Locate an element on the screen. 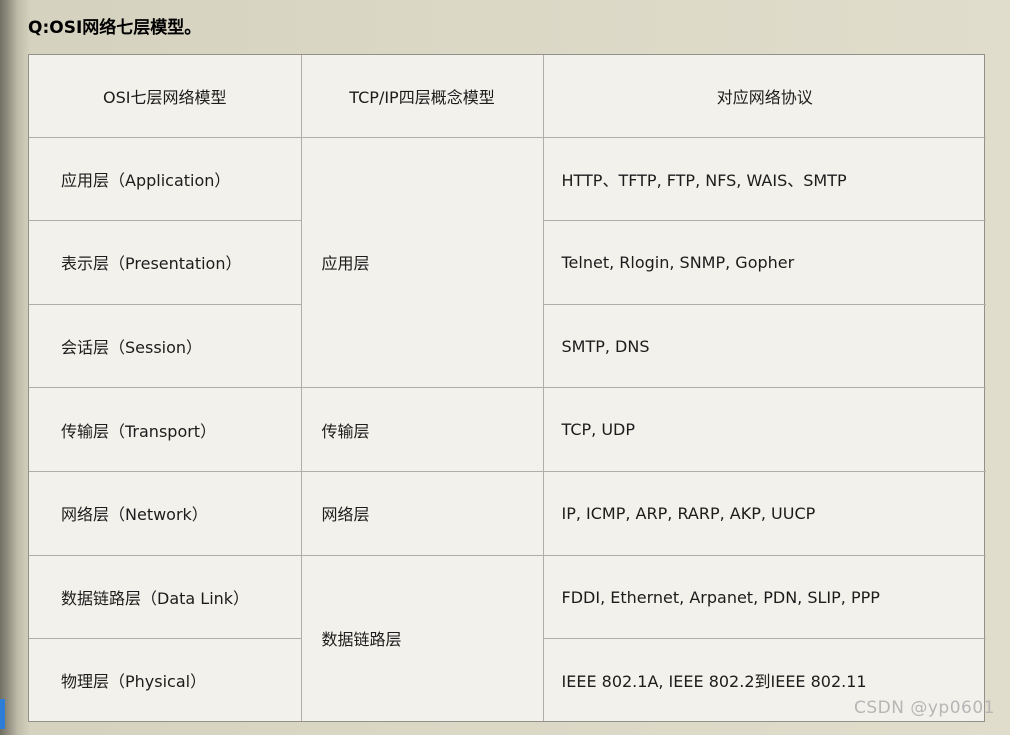 The image size is (1010, 735). col-header-tcpip: TCP/IP四层概念模型 is located at coordinates (422, 96).